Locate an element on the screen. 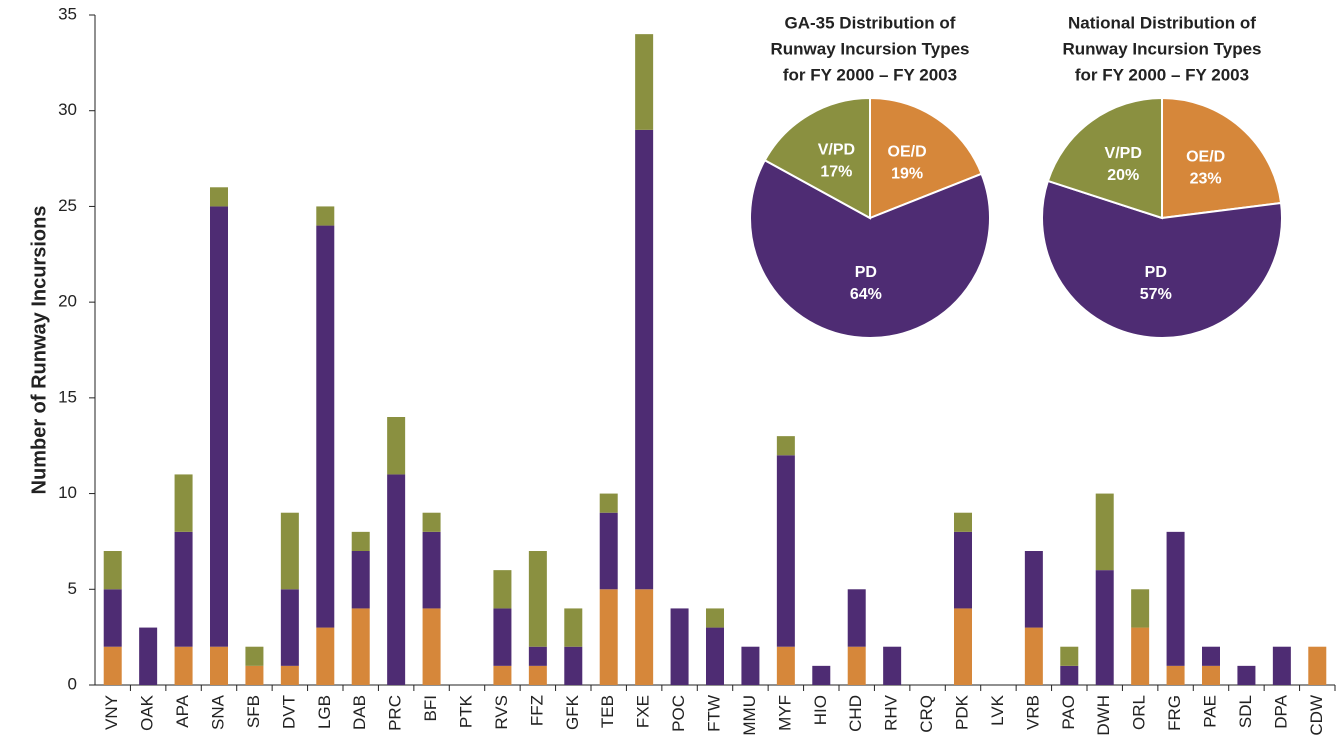  x-tick-label: FRG is located at coordinates (1174, 713).